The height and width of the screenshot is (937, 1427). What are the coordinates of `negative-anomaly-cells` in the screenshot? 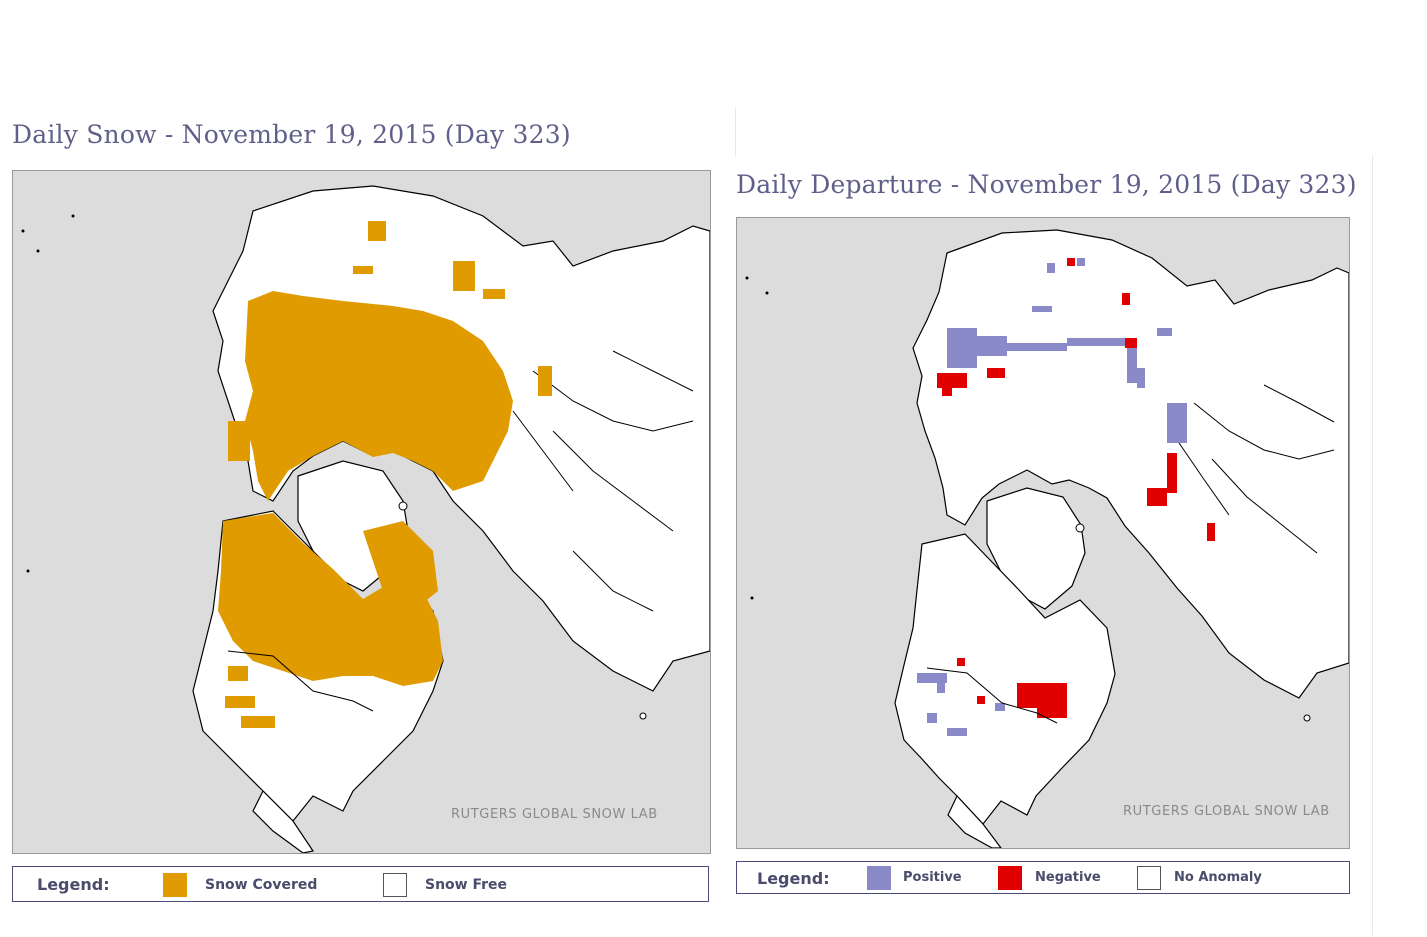 It's located at (1076, 488).